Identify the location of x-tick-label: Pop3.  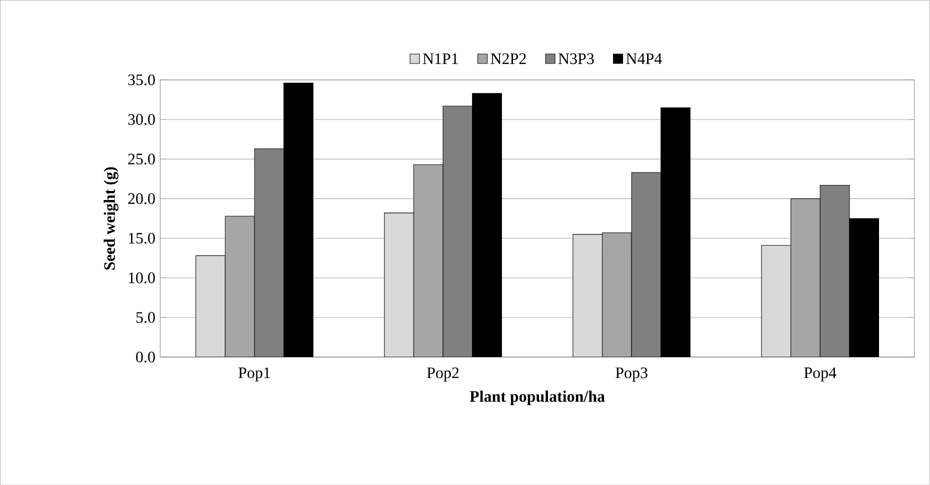
(632, 374).